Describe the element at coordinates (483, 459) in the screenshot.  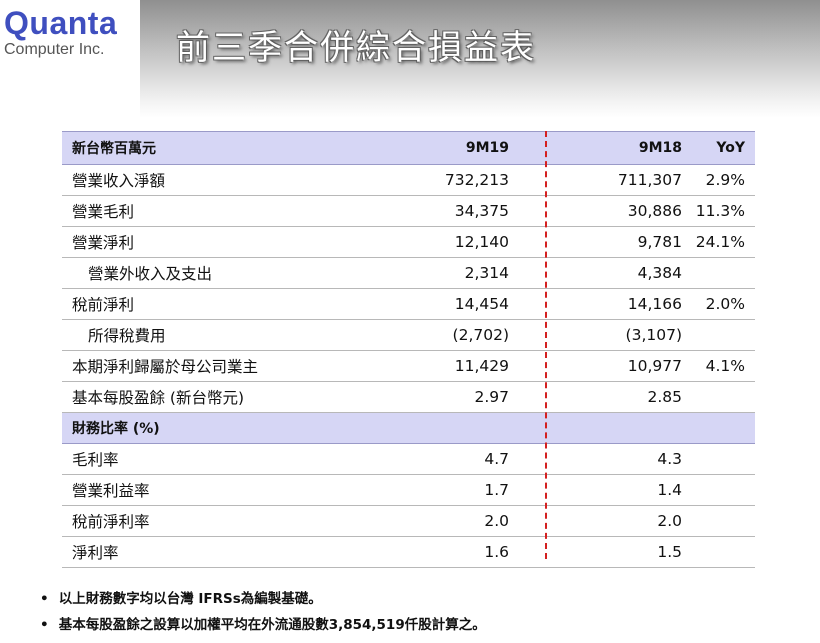
I see `ratio-value-9m19: 4.7` at that location.